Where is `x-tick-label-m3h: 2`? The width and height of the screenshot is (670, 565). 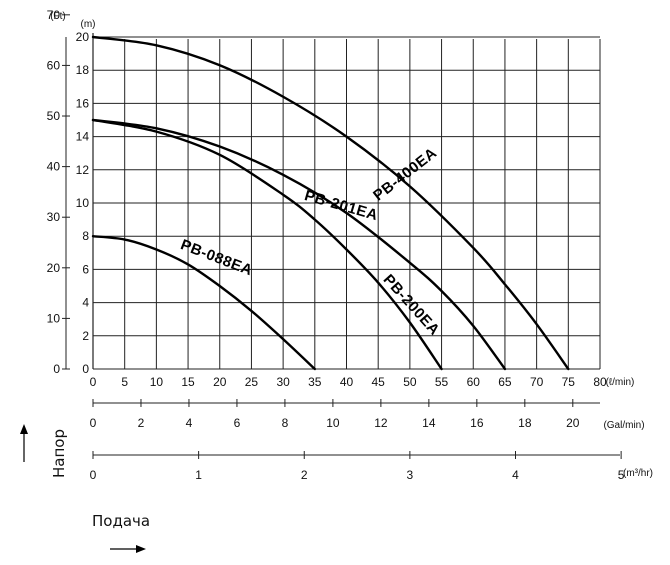
x-tick-label-m3h: 2 is located at coordinates (304, 475).